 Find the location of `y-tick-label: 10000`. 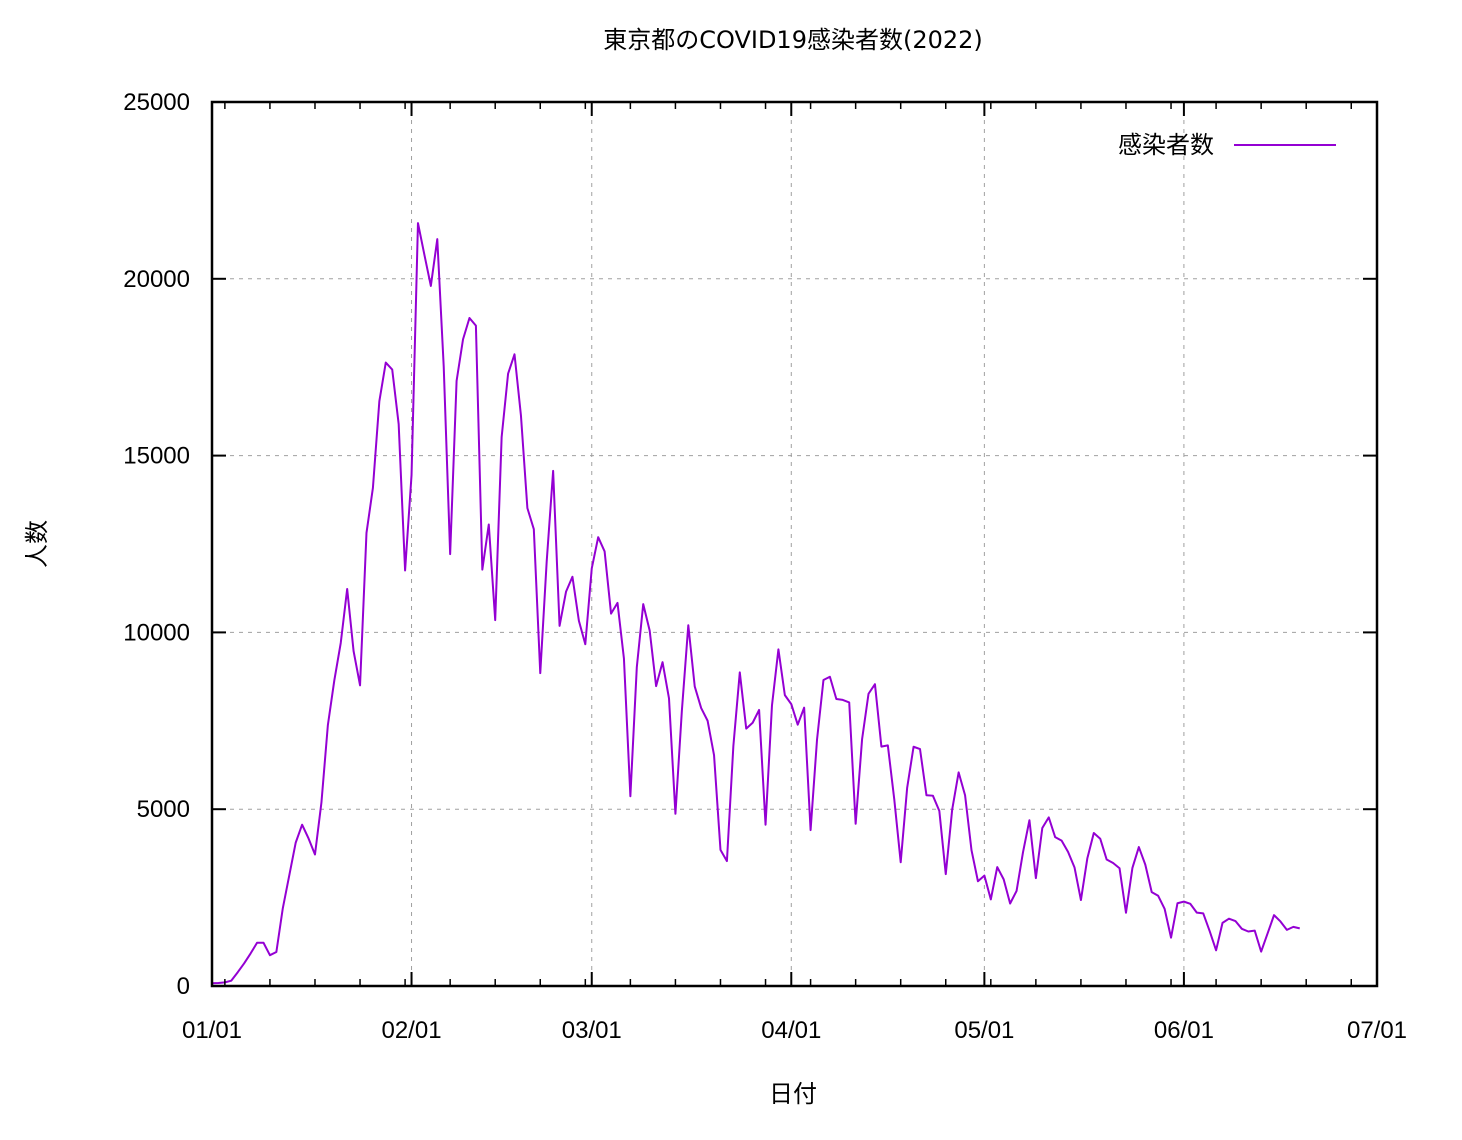

y-tick-label: 10000 is located at coordinates (156, 632).